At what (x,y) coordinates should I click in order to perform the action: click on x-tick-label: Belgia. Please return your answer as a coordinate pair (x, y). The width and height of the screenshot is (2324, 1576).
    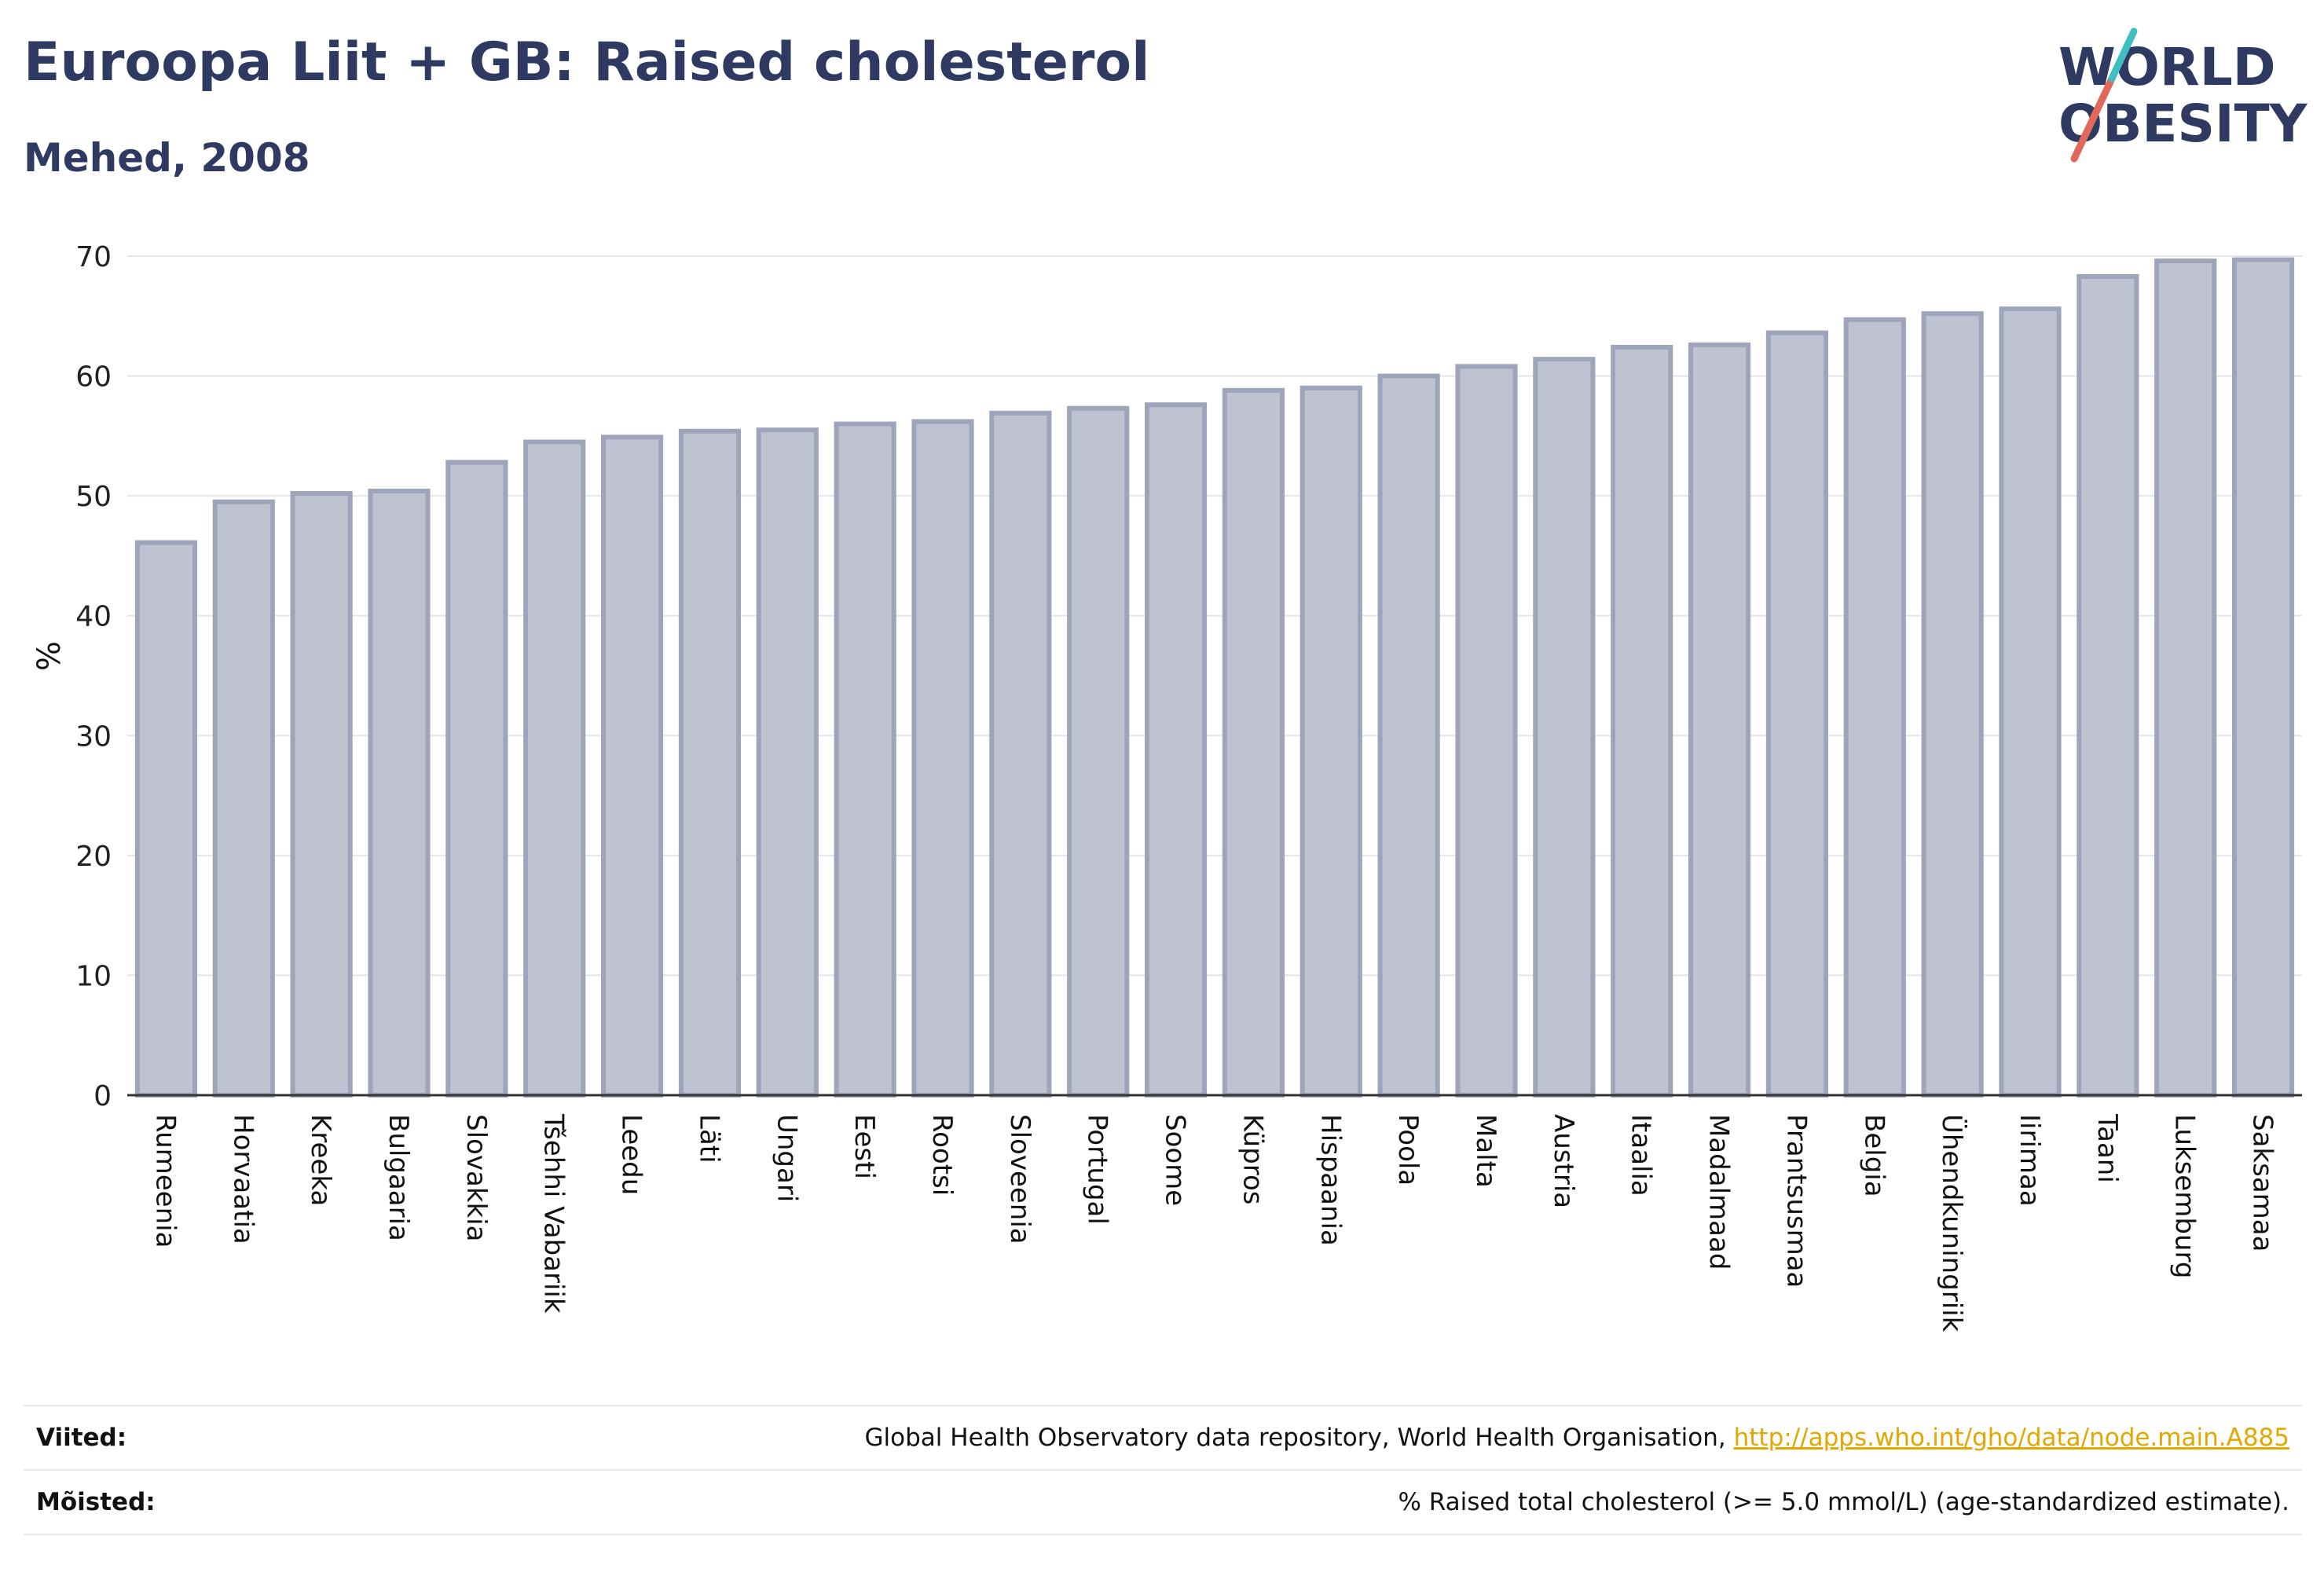
    Looking at the image, I should click on (1874, 1155).